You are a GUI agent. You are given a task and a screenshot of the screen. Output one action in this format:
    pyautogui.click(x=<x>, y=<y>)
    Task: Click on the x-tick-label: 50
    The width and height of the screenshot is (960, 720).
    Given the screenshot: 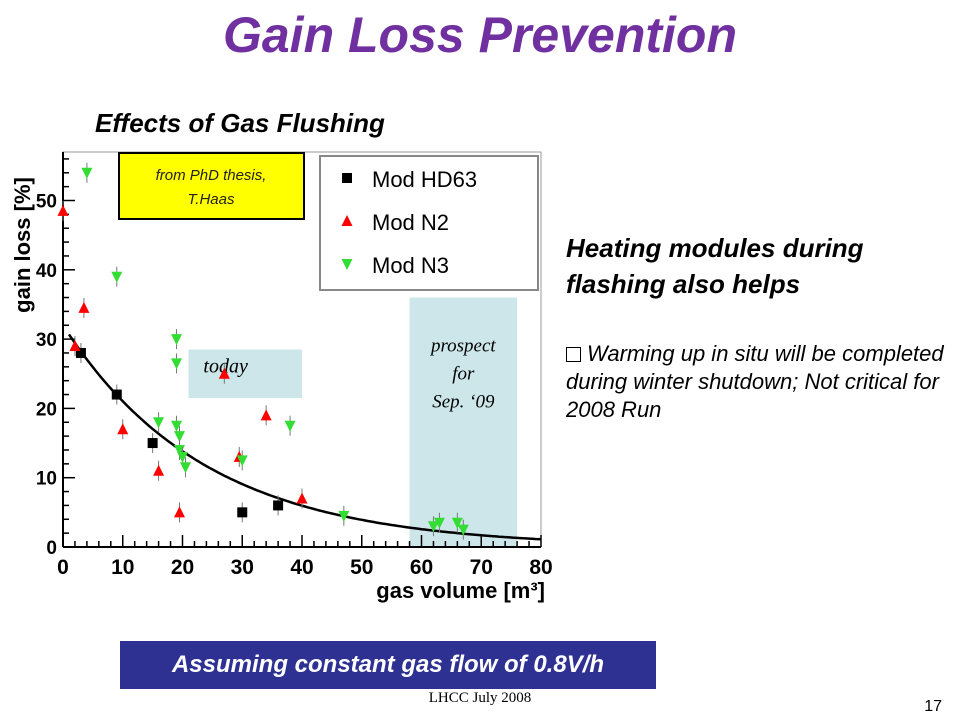 What is the action you would take?
    pyautogui.click(x=361, y=567)
    